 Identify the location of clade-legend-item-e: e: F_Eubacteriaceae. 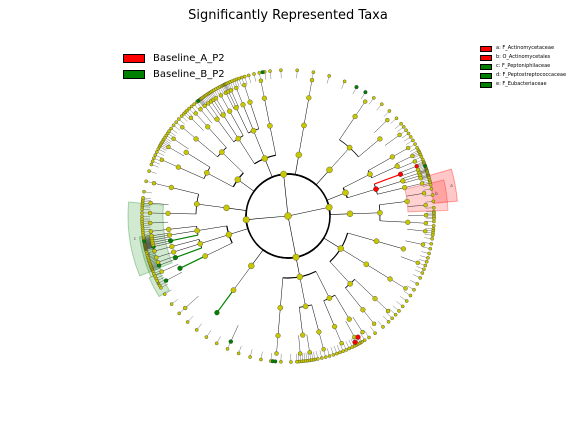
(523, 84).